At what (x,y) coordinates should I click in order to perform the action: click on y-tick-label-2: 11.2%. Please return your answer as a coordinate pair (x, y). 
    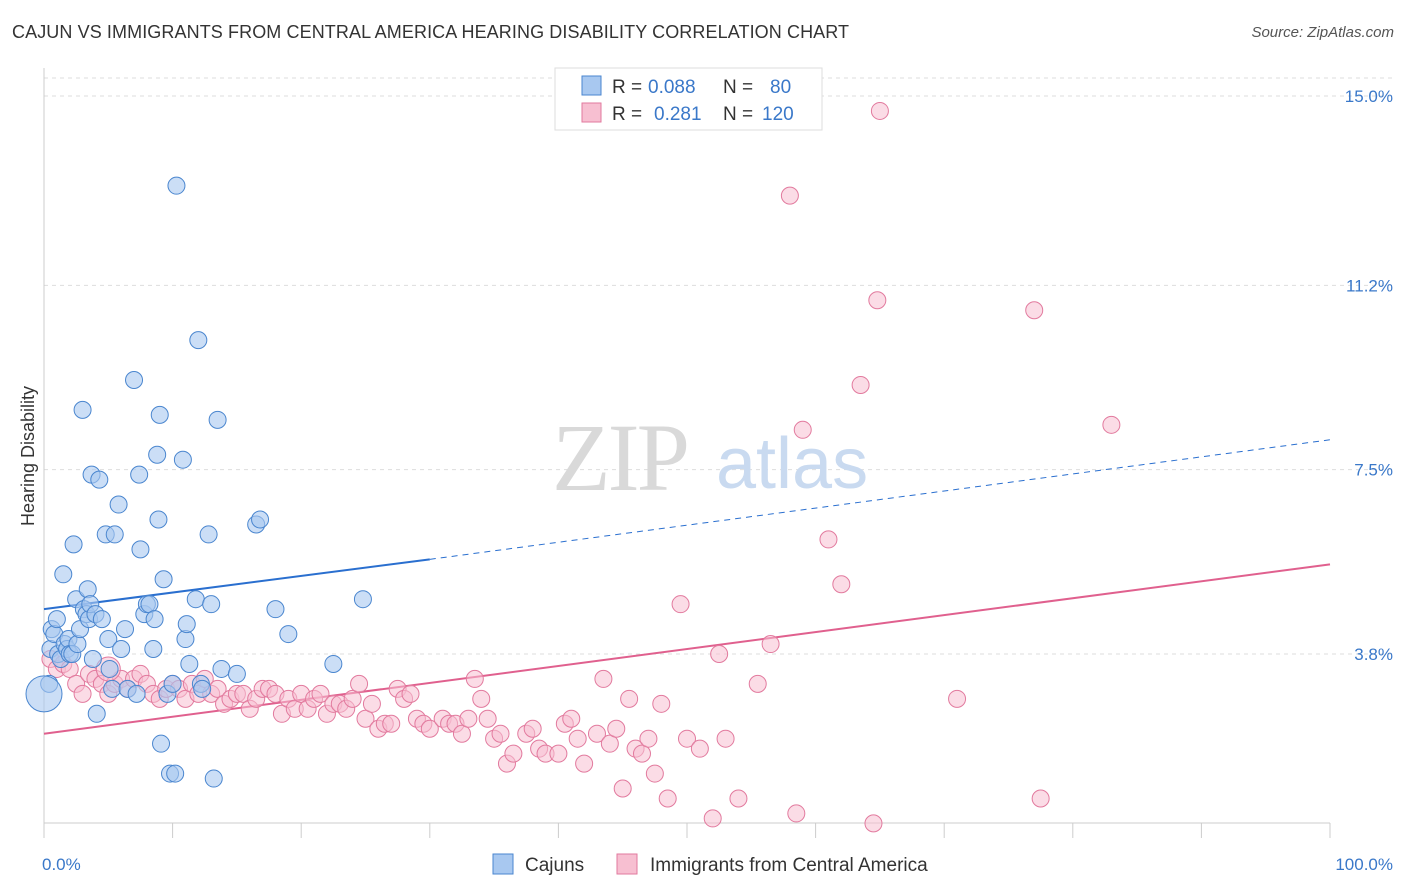
    Looking at the image, I should click on (1369, 285).